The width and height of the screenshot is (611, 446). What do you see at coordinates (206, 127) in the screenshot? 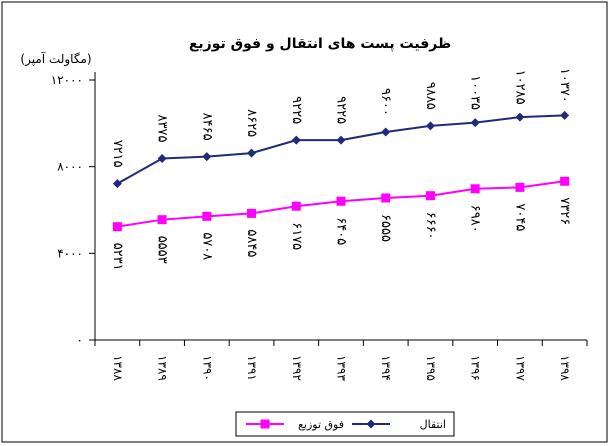
I see `data-label: ۸۴۶۵` at bounding box center [206, 127].